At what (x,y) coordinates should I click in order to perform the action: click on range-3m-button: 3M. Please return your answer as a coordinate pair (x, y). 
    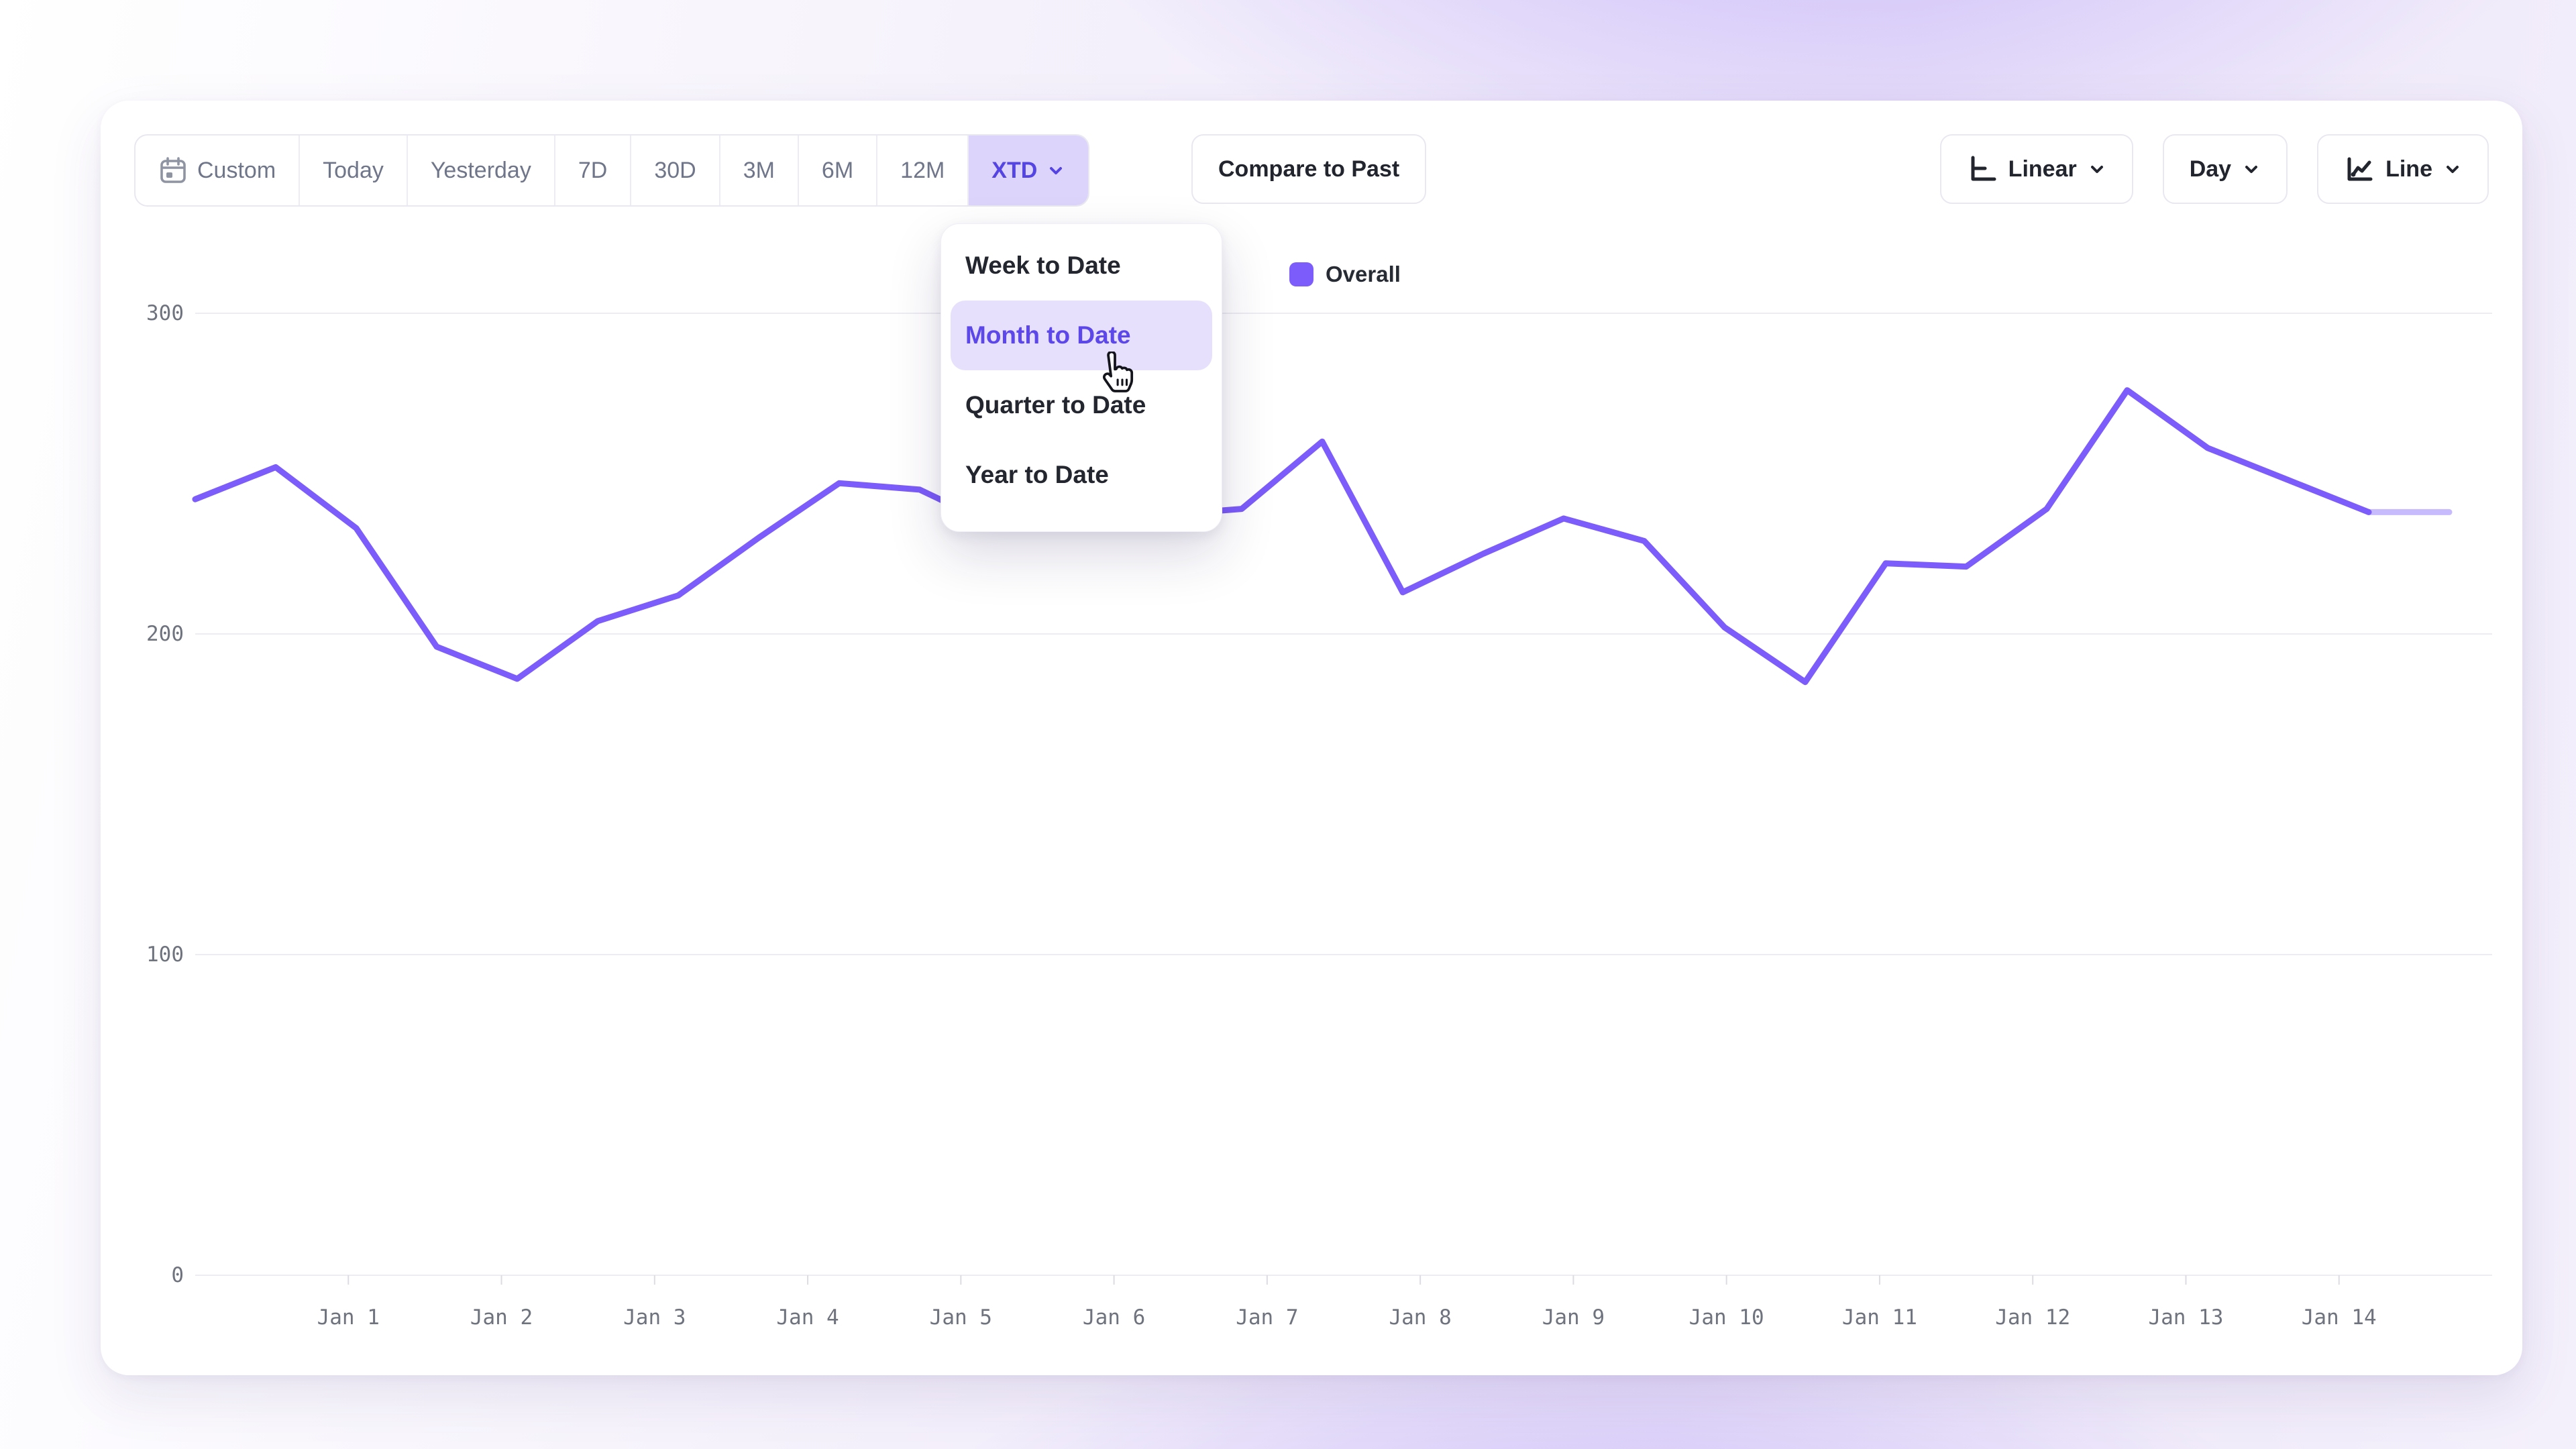
    Looking at the image, I should click on (758, 170).